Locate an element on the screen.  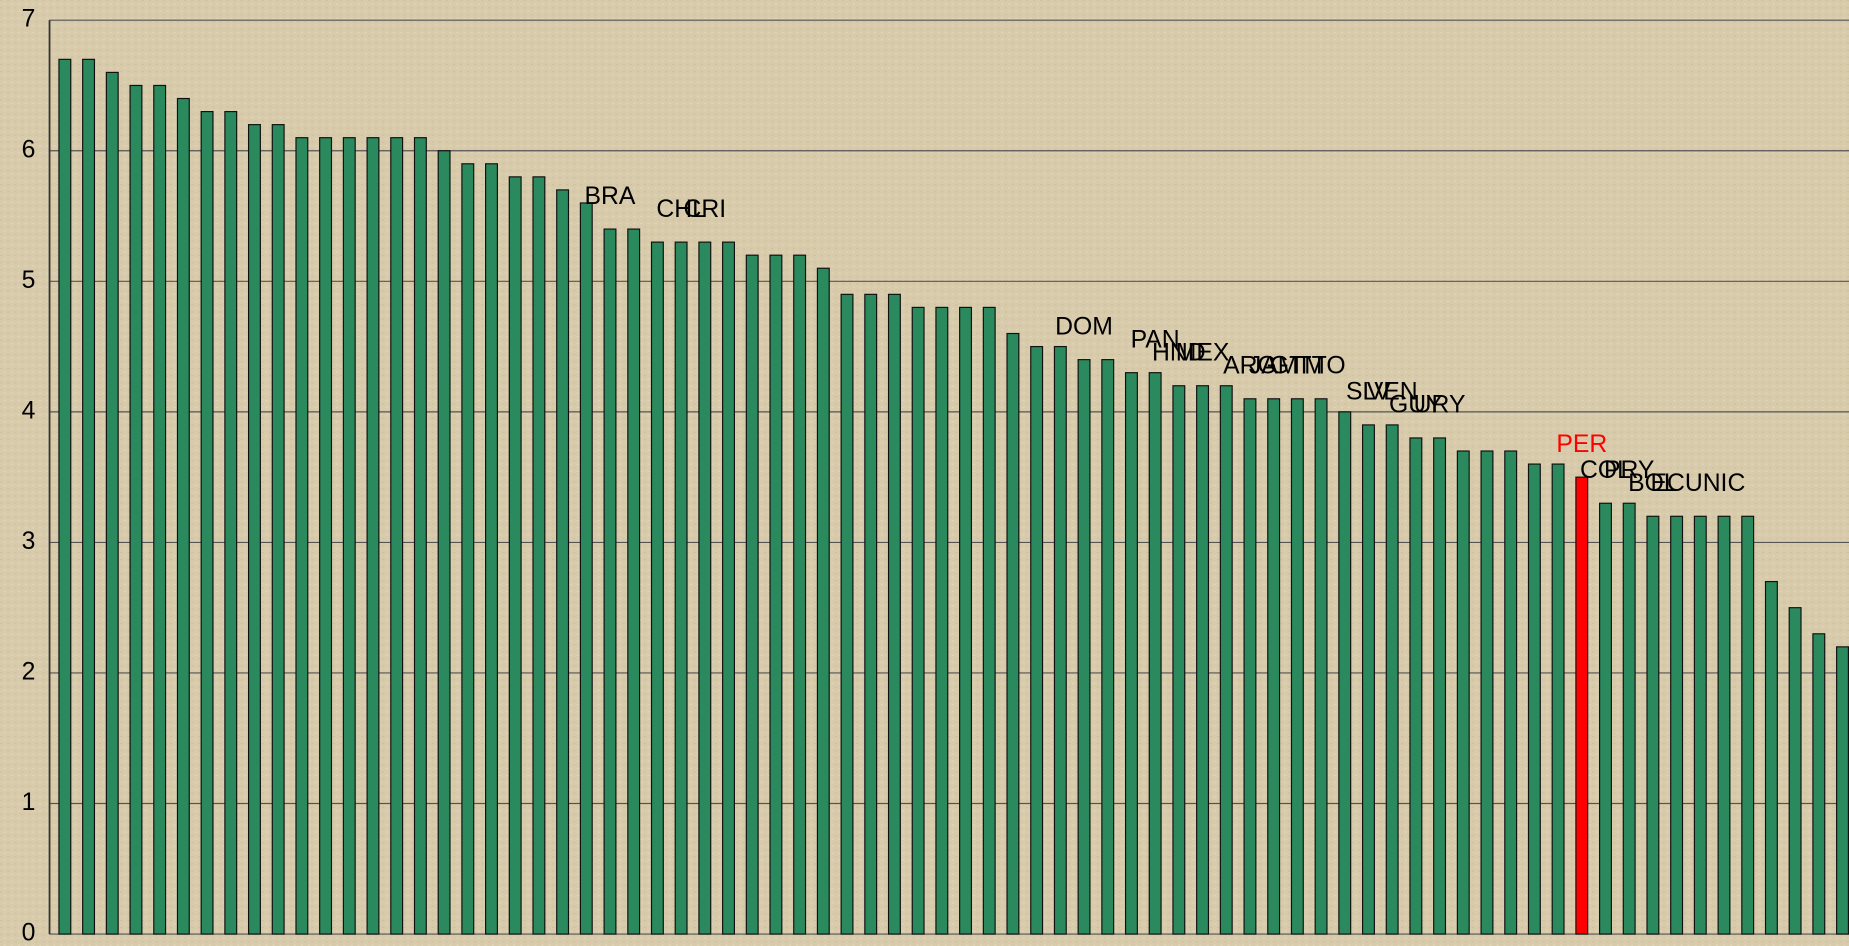
bar-label: NIC is located at coordinates (1724, 483).